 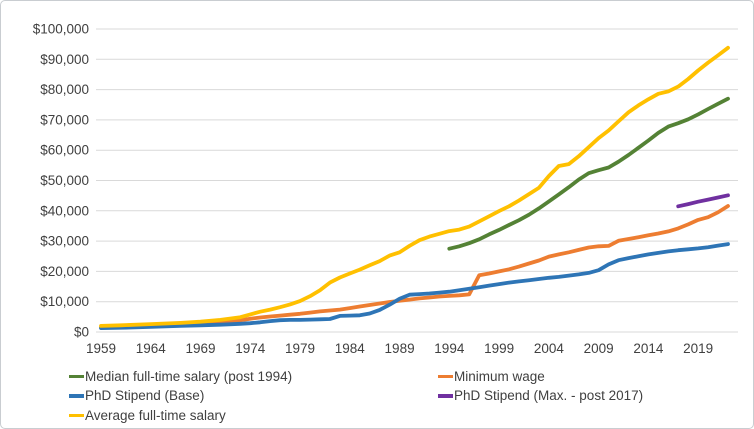 I want to click on y-tick-label: $10,000, so click(x=64, y=301).